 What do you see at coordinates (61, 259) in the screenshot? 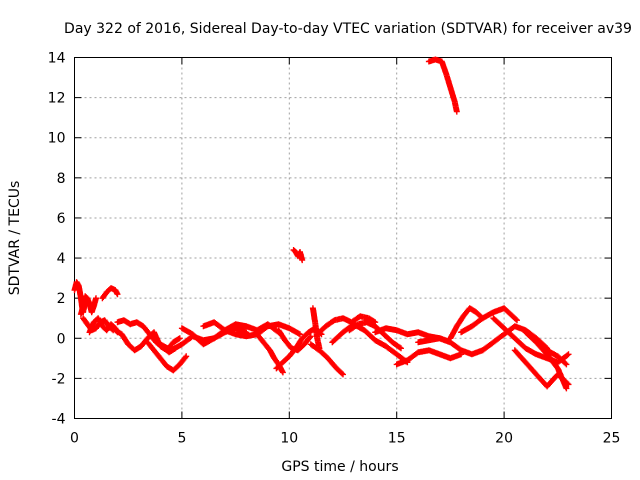
I see `y-tick-label: 4` at bounding box center [61, 259].